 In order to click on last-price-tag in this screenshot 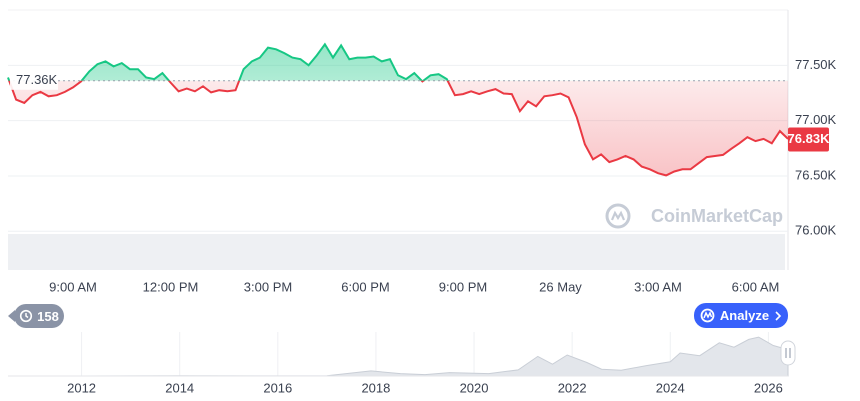, I will do `click(808, 139)`.